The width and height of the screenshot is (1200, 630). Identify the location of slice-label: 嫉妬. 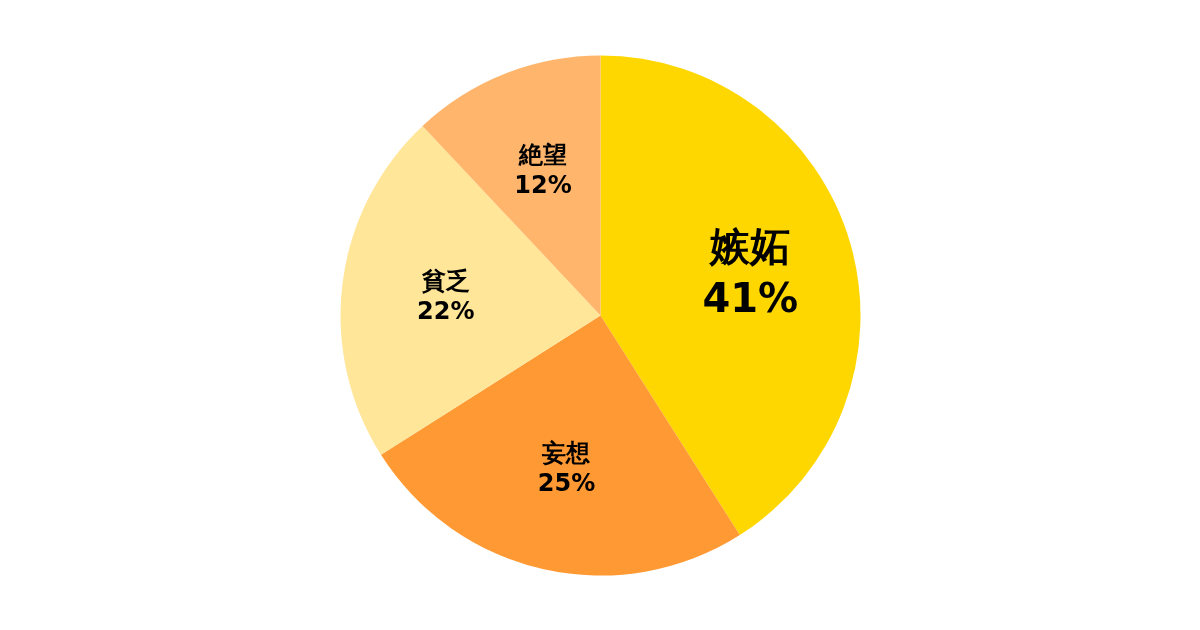
(750, 245).